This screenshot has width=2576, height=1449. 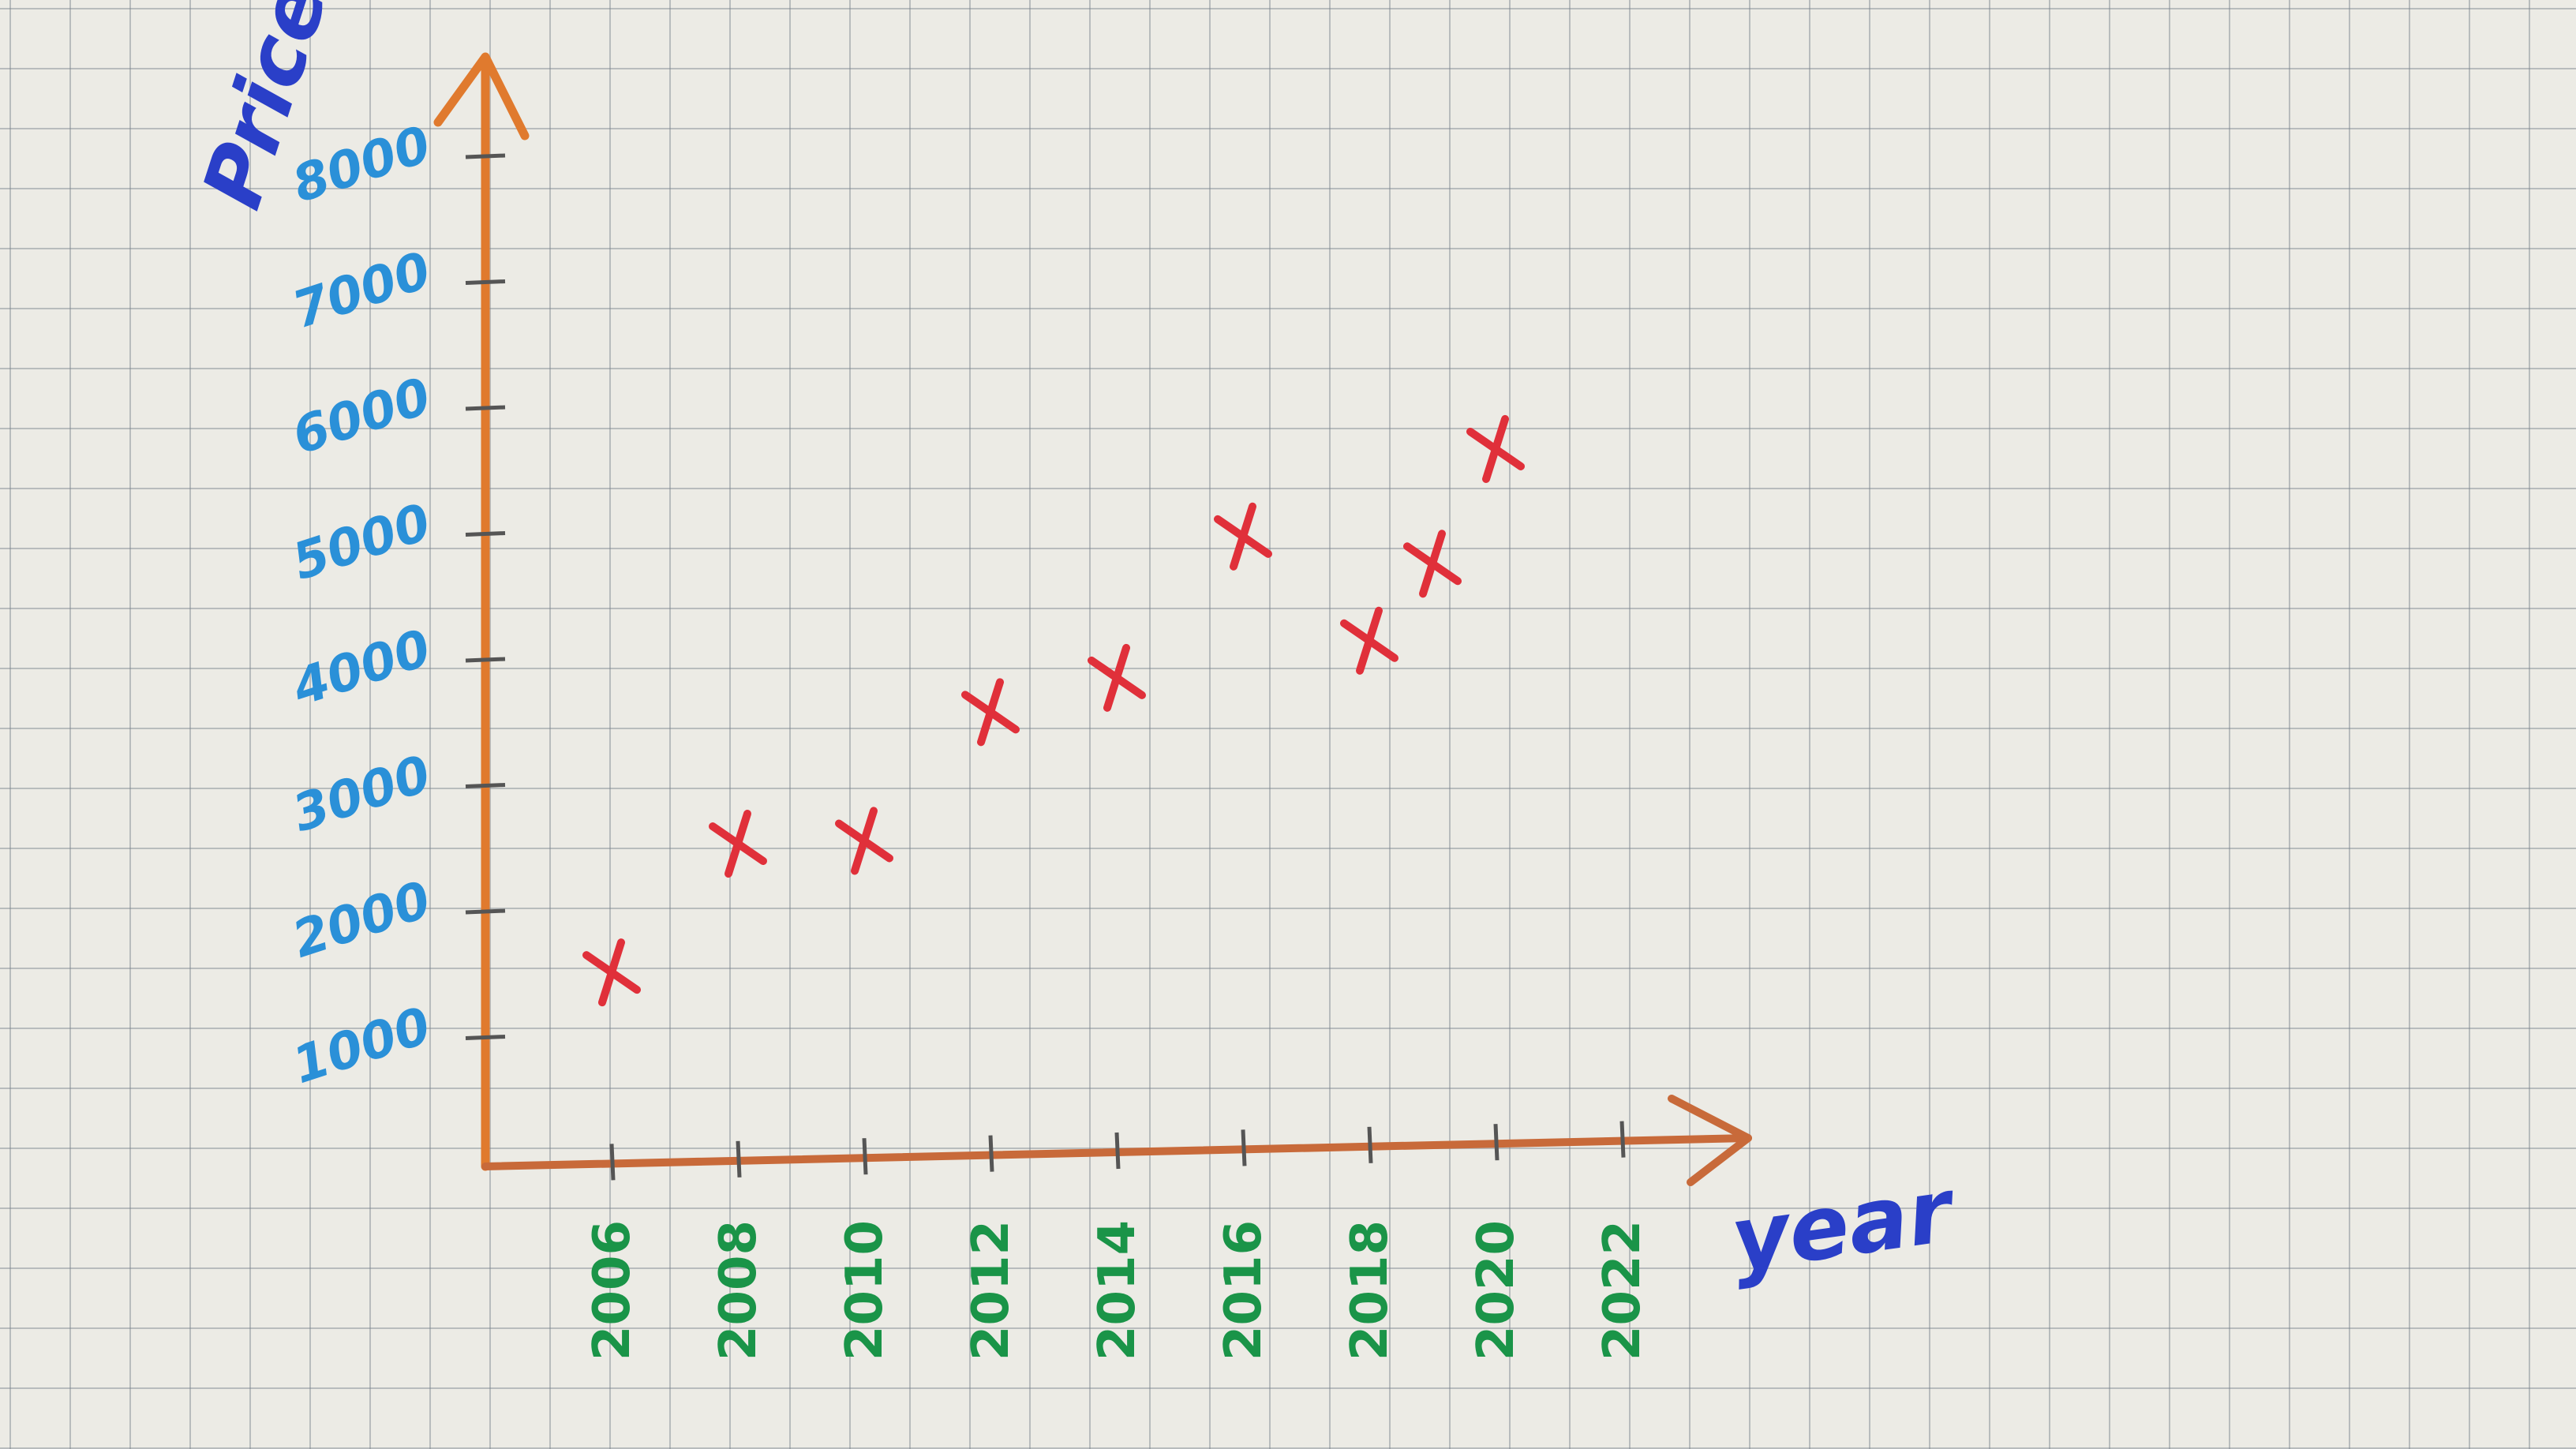 I want to click on x-tick-label: 2014, so click(x=1117, y=1290).